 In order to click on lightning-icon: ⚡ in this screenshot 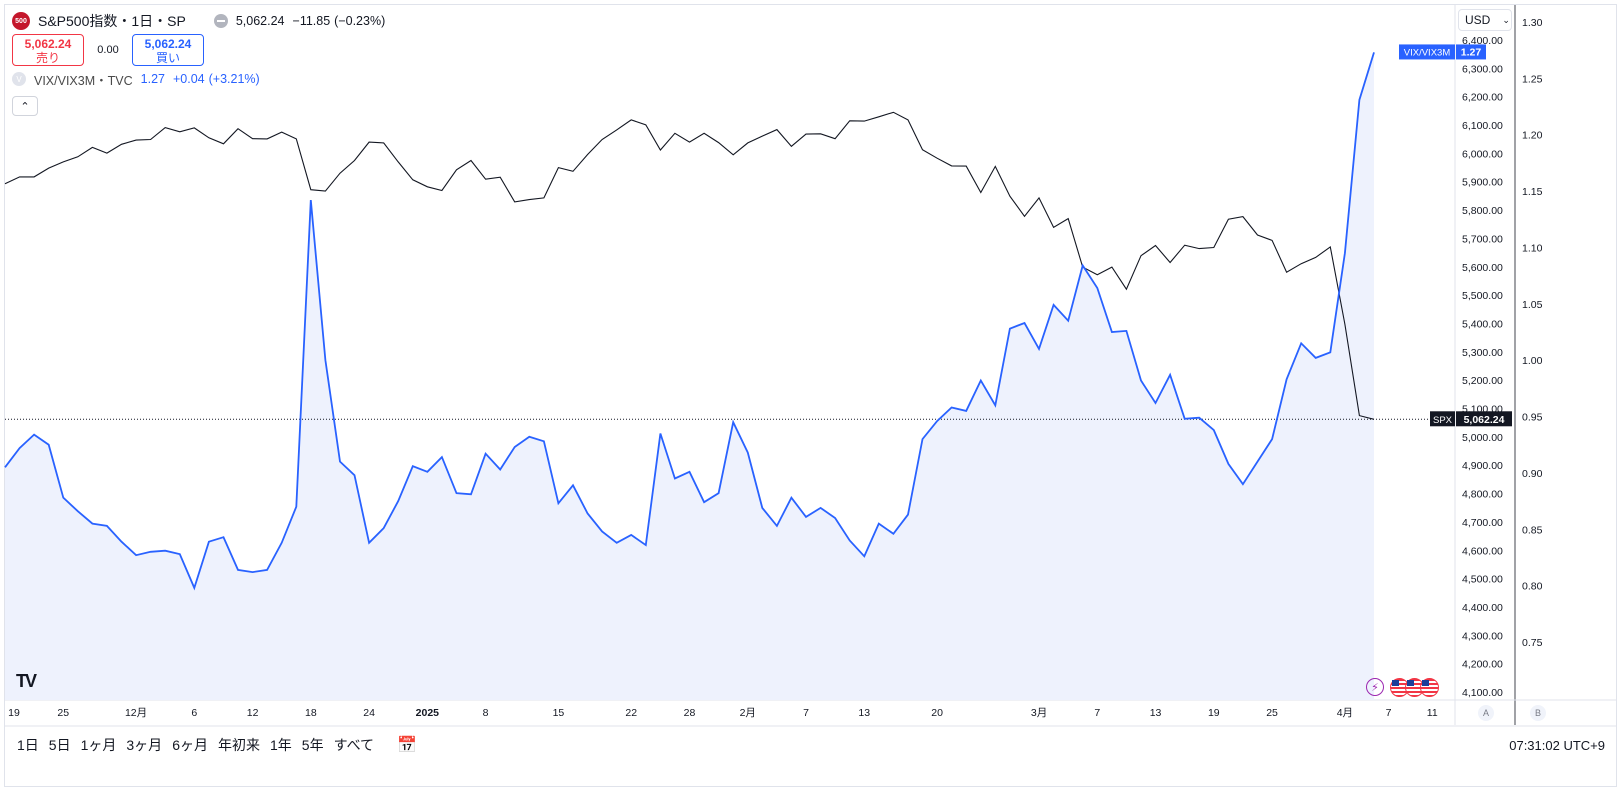, I will do `click(1375, 687)`.